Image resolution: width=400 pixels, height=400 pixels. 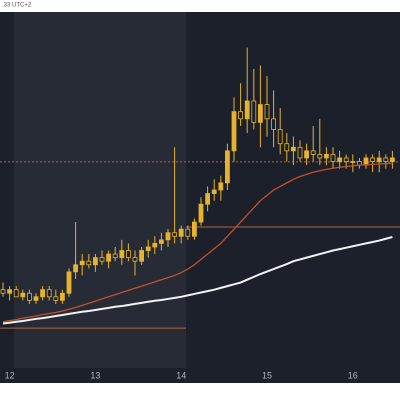 I want to click on x-tick-label: 12, so click(x=10, y=375).